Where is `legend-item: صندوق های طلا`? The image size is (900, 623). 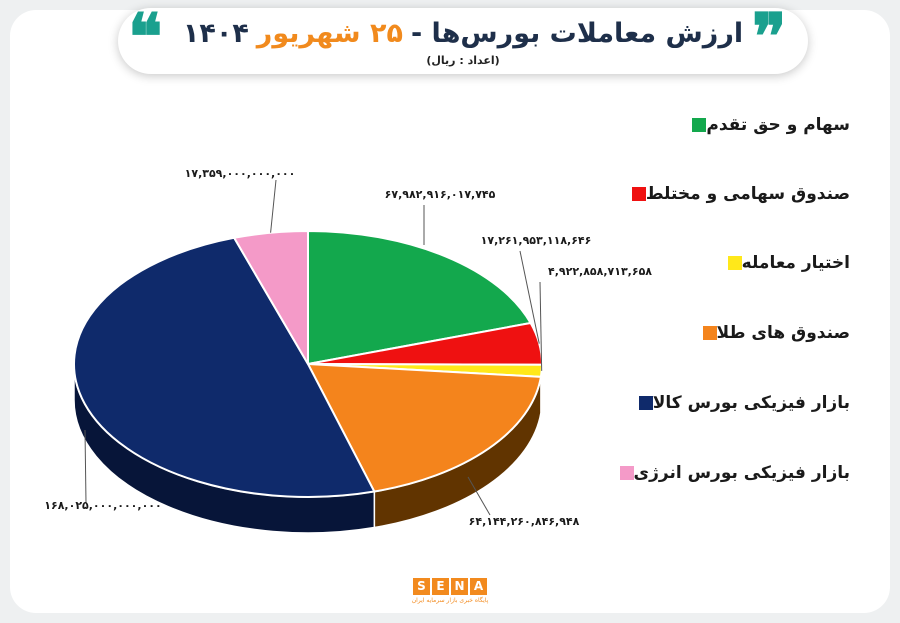
legend-item: صندوق های طلا is located at coordinates (762, 333).